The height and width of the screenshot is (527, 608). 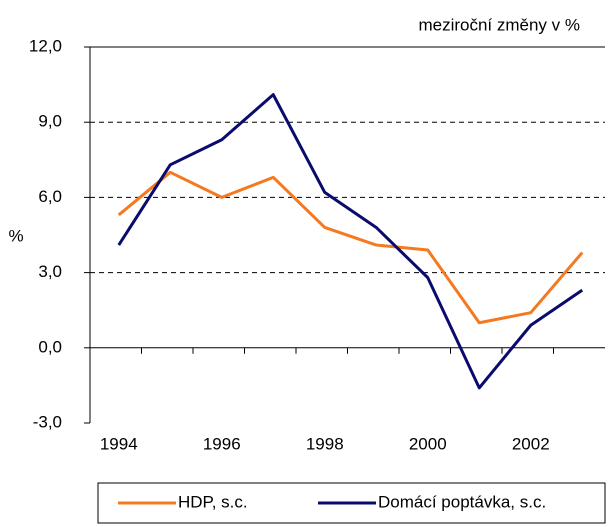 What do you see at coordinates (325, 443) in the screenshot?
I see `x-tick-label: 1998` at bounding box center [325, 443].